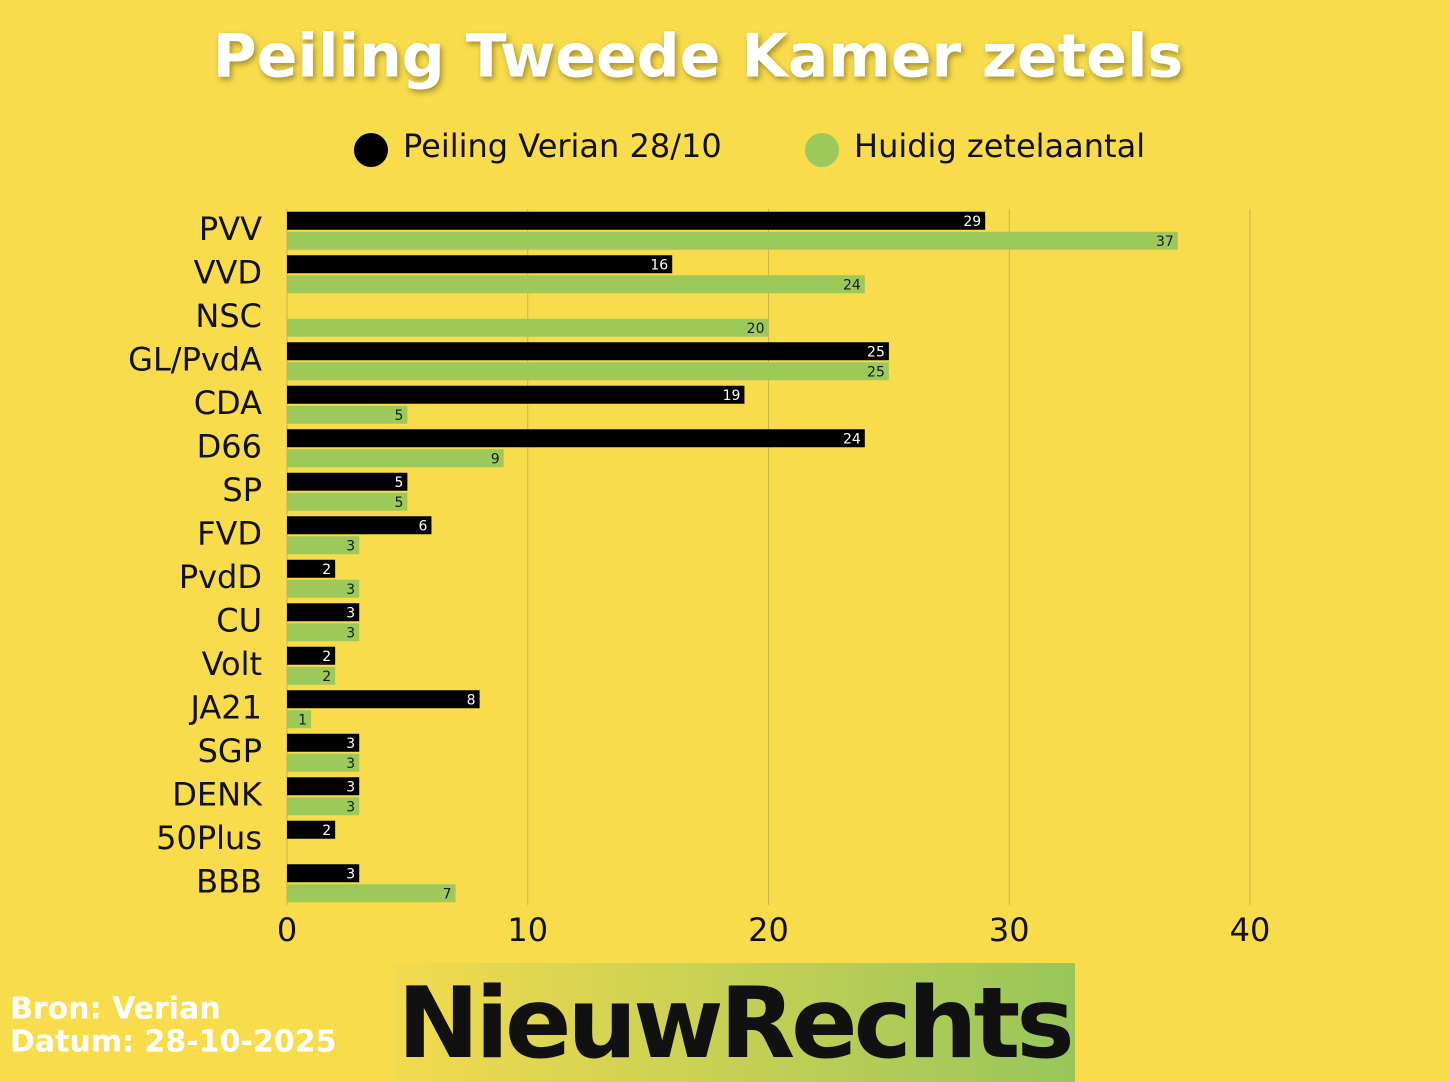  What do you see at coordinates (423, 526) in the screenshot?
I see `value-label: 6` at bounding box center [423, 526].